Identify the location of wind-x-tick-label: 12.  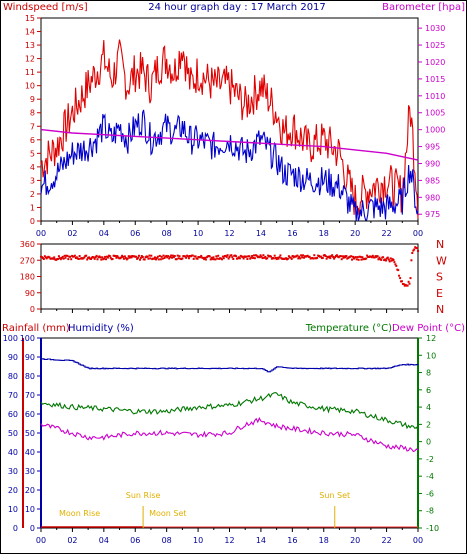
(229, 233).